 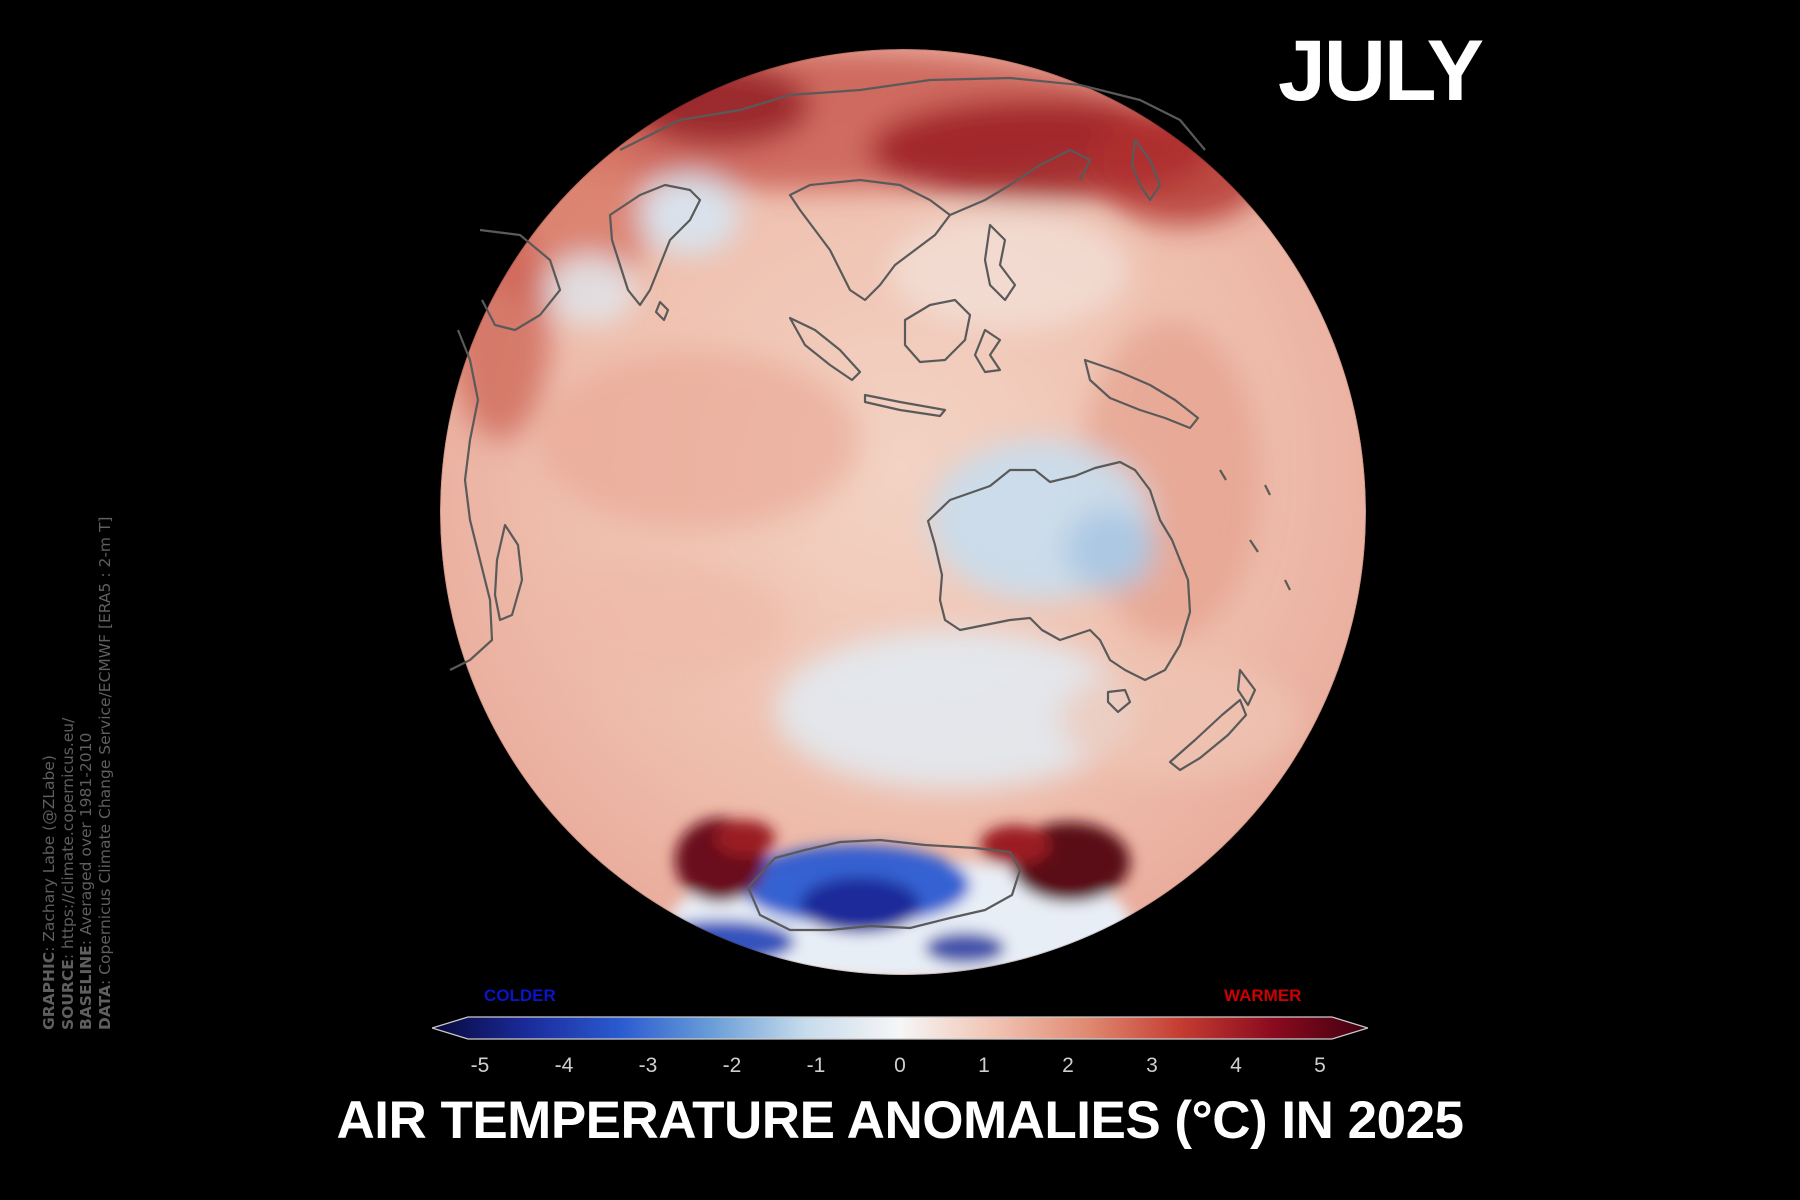 I want to click on colorbar, so click(x=900, y=1028).